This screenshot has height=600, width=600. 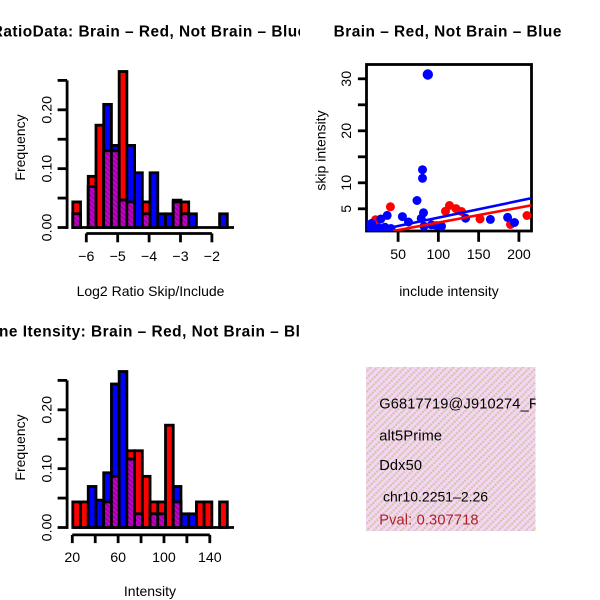 I want to click on svg-text: −4, so click(x=149, y=257).